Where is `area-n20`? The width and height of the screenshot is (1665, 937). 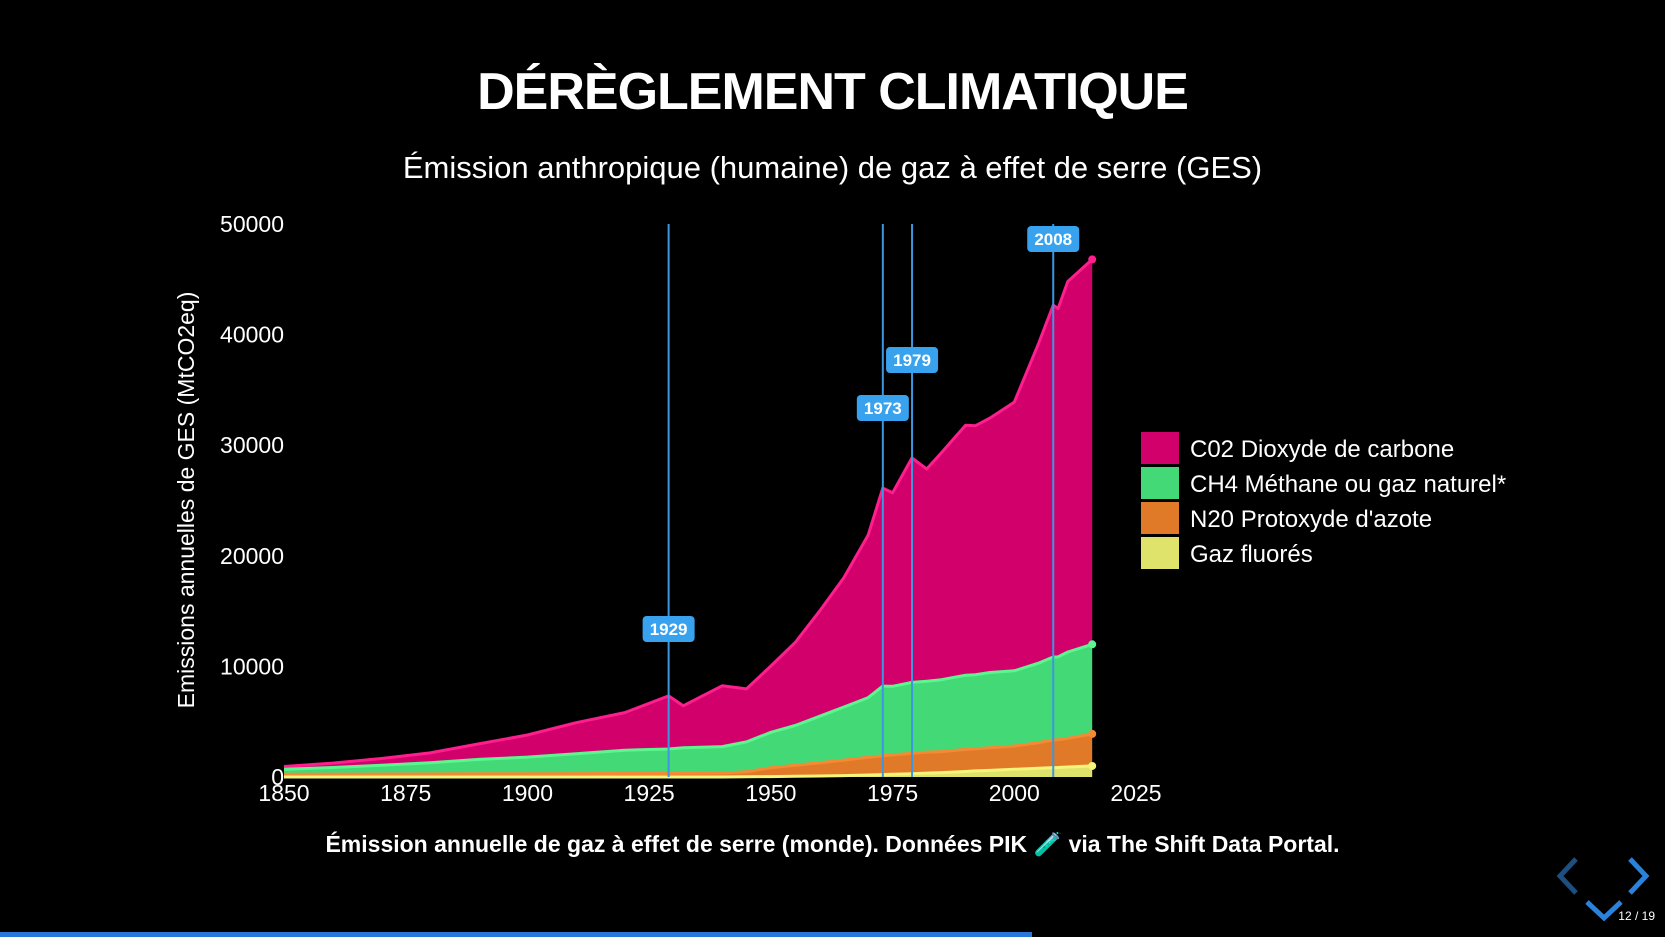
area-n20 is located at coordinates (688, 755).